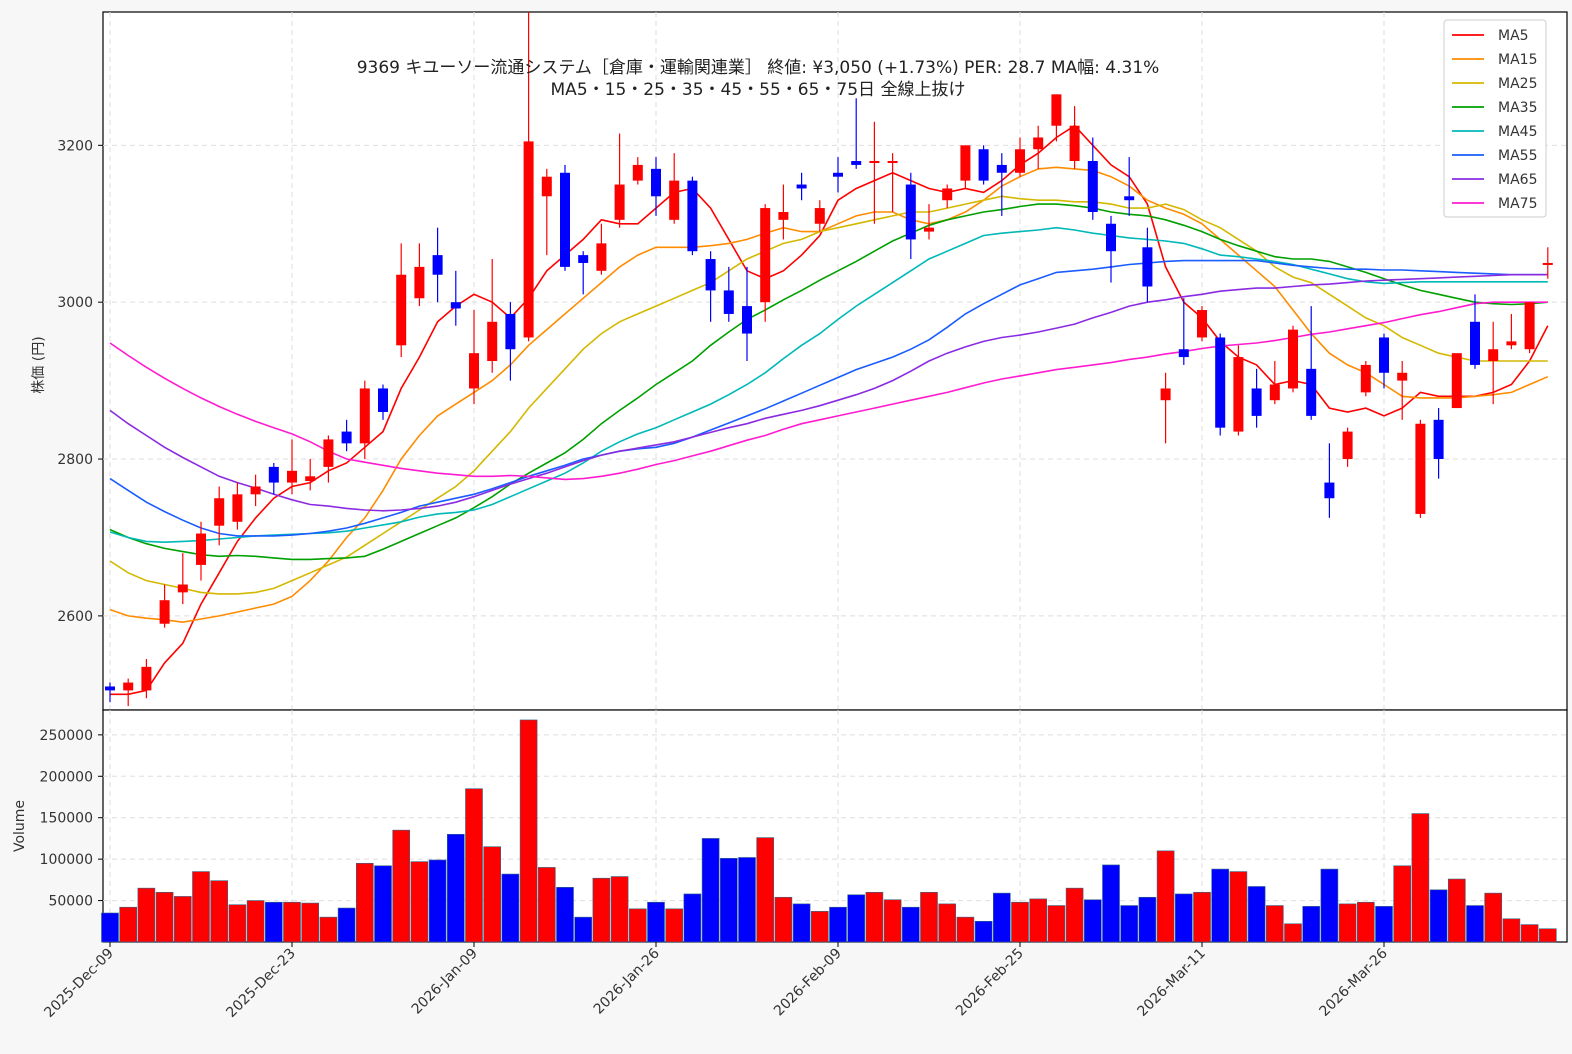 The height and width of the screenshot is (1054, 1572). I want to click on legend-label-ma45: MA45, so click(1517, 132).